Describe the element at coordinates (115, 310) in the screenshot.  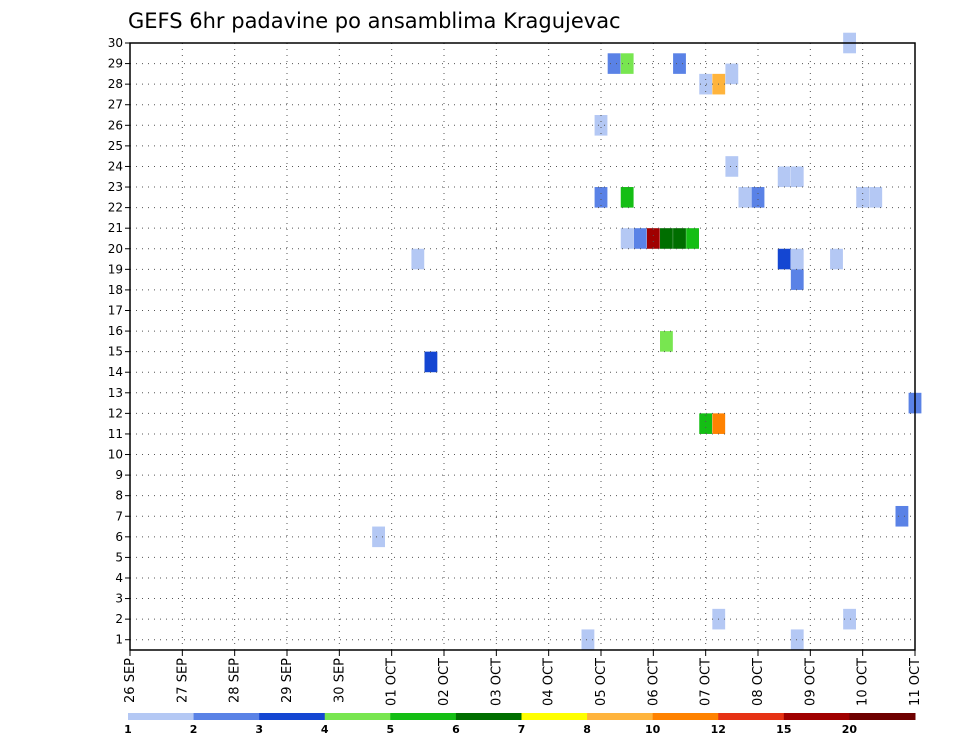
I see `y-tick-label: 17` at that location.